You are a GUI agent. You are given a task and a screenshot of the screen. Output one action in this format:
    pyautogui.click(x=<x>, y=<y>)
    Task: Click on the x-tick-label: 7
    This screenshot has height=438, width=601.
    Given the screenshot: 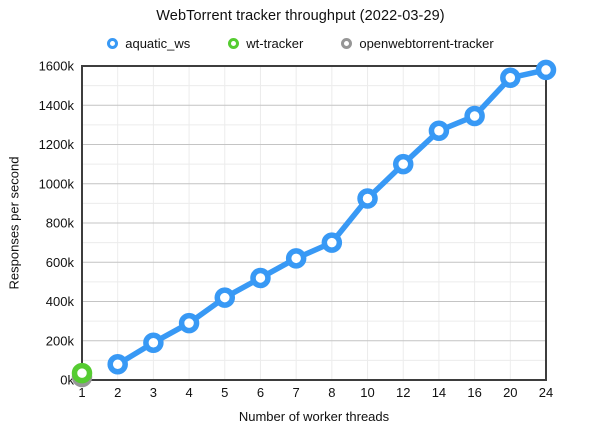 What is the action you would take?
    pyautogui.click(x=296, y=392)
    